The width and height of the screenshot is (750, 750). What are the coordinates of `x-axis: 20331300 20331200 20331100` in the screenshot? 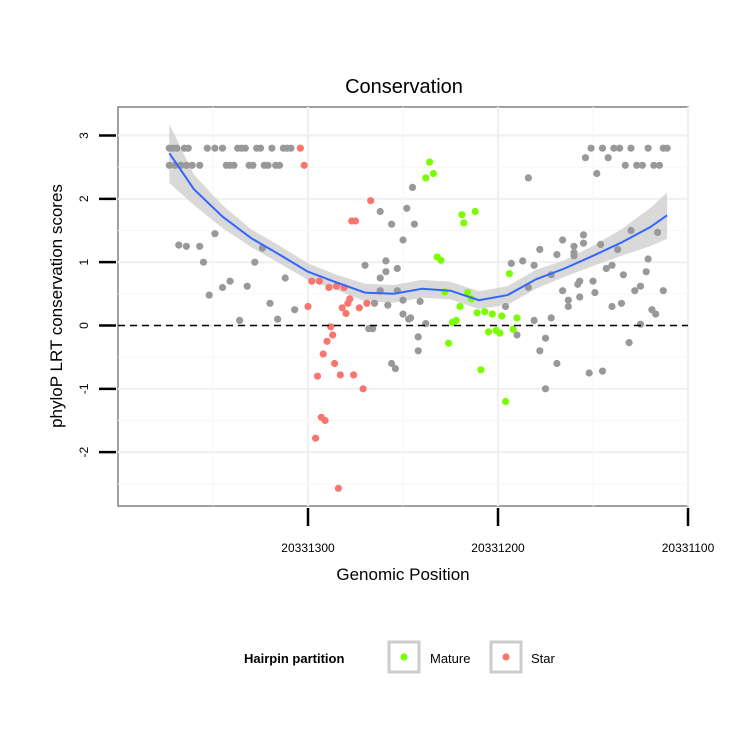 It's located at (498, 531).